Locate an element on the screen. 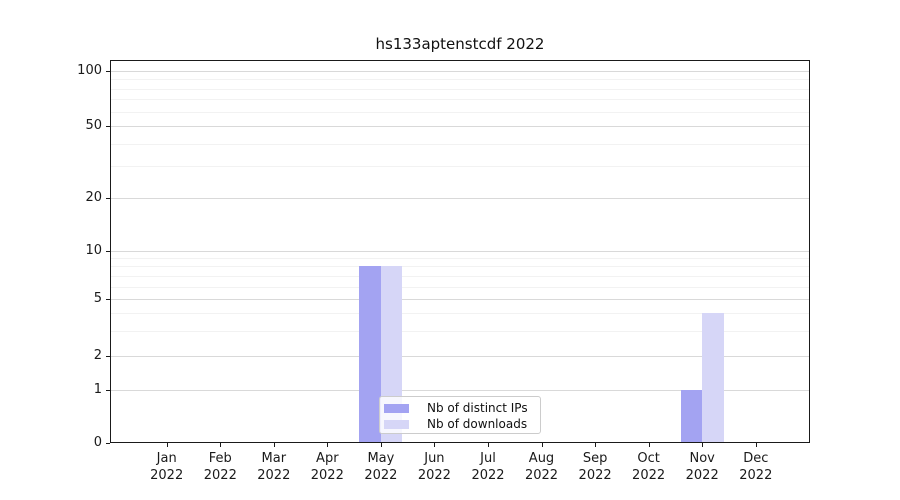 Image resolution: width=900 pixels, height=500 pixels. y-tick-label: 50 is located at coordinates (93, 125).